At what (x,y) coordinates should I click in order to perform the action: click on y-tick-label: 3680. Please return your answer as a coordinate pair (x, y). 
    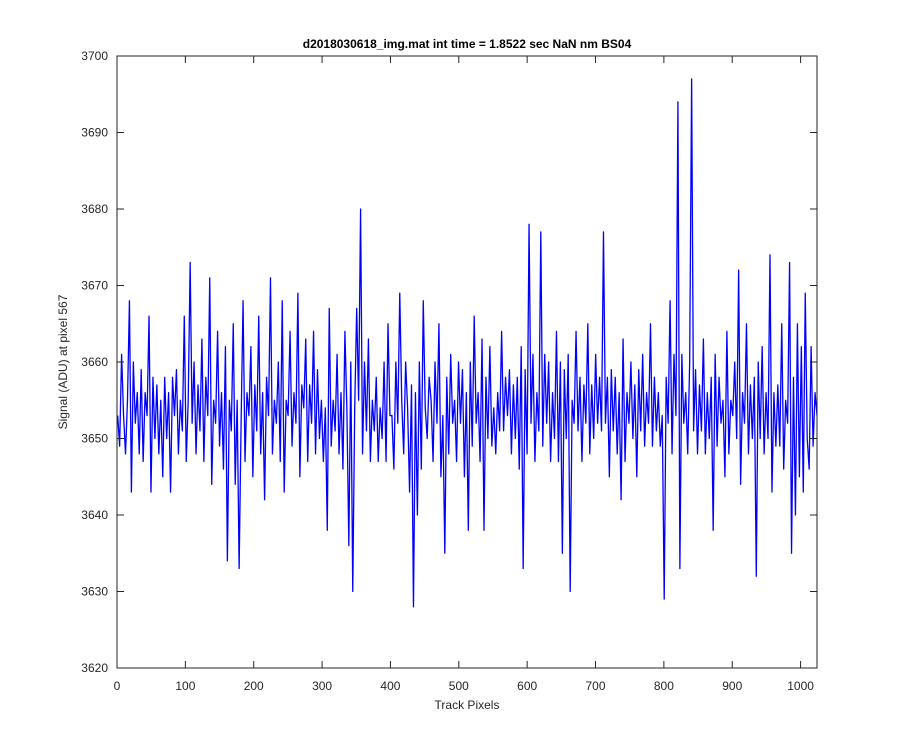
    Looking at the image, I should click on (94, 209).